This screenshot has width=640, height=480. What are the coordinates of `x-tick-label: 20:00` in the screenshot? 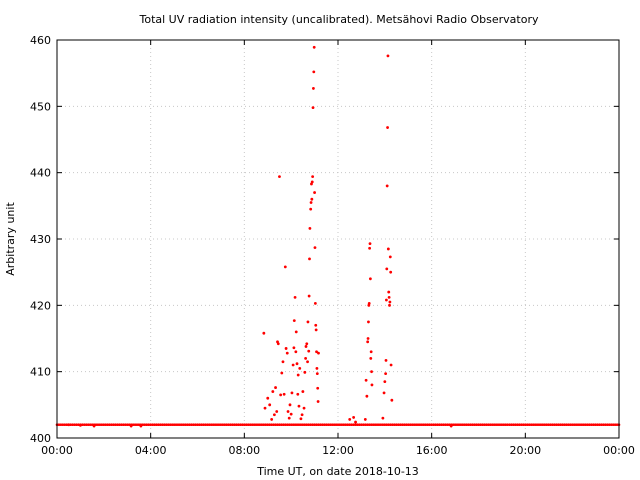 It's located at (525, 450).